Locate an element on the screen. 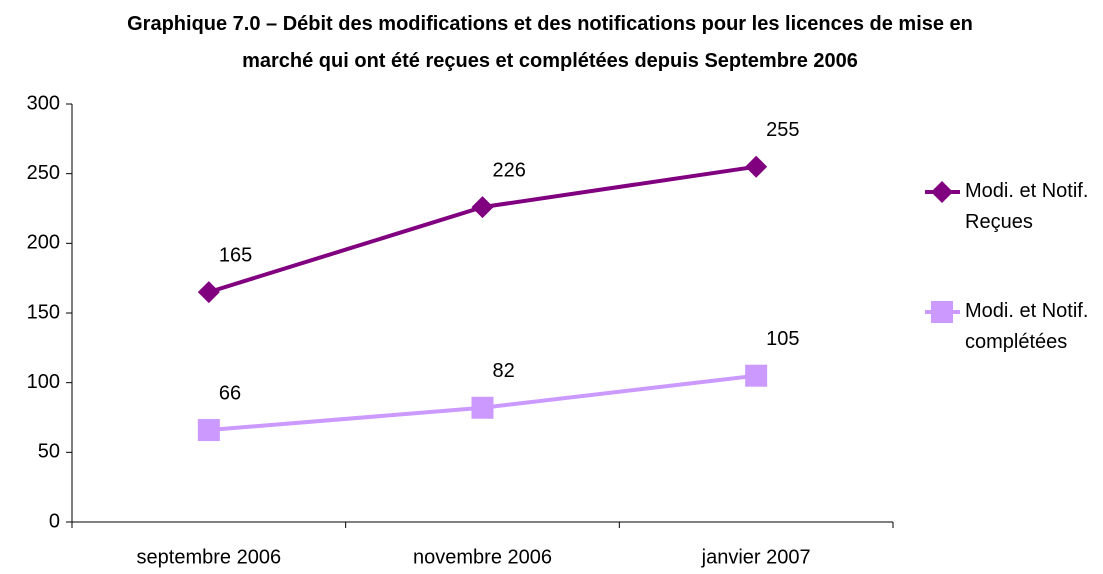 The width and height of the screenshot is (1103, 574). y-tick-label: 50 is located at coordinates (49, 452).